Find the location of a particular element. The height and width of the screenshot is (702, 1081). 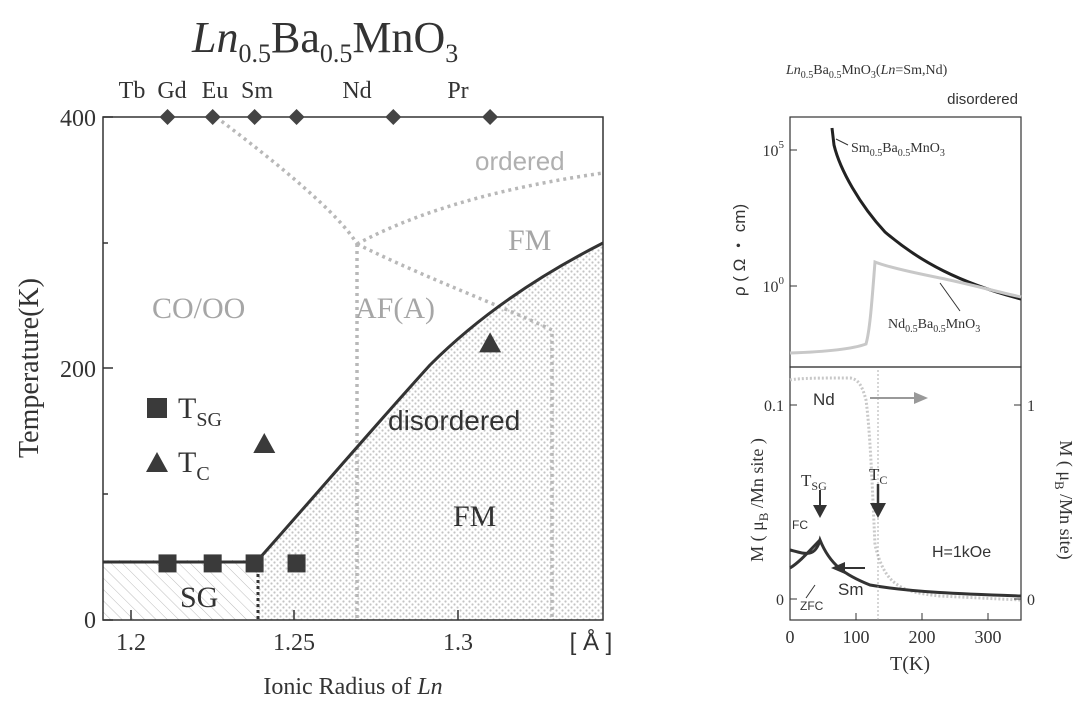

x-tick-100: 100 is located at coordinates (856, 637).